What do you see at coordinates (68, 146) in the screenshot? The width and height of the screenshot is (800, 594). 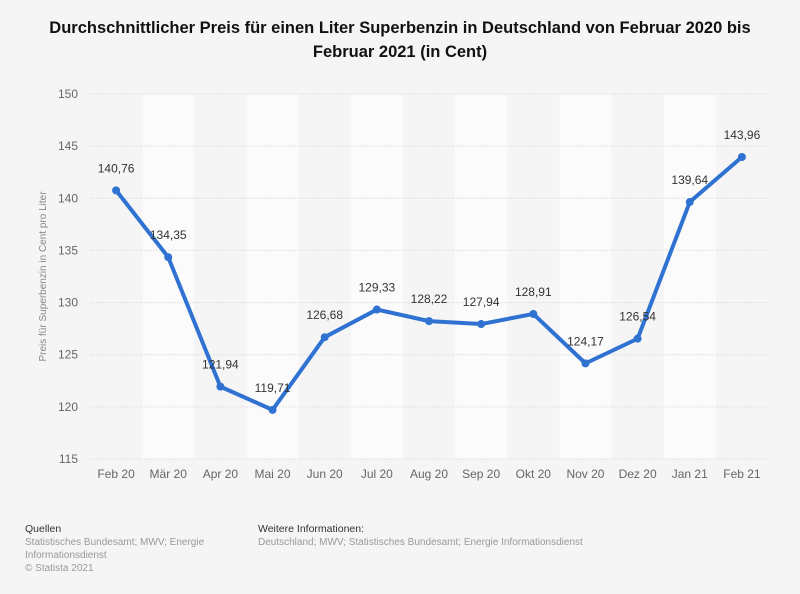 I see `y-tick-label: 145` at bounding box center [68, 146].